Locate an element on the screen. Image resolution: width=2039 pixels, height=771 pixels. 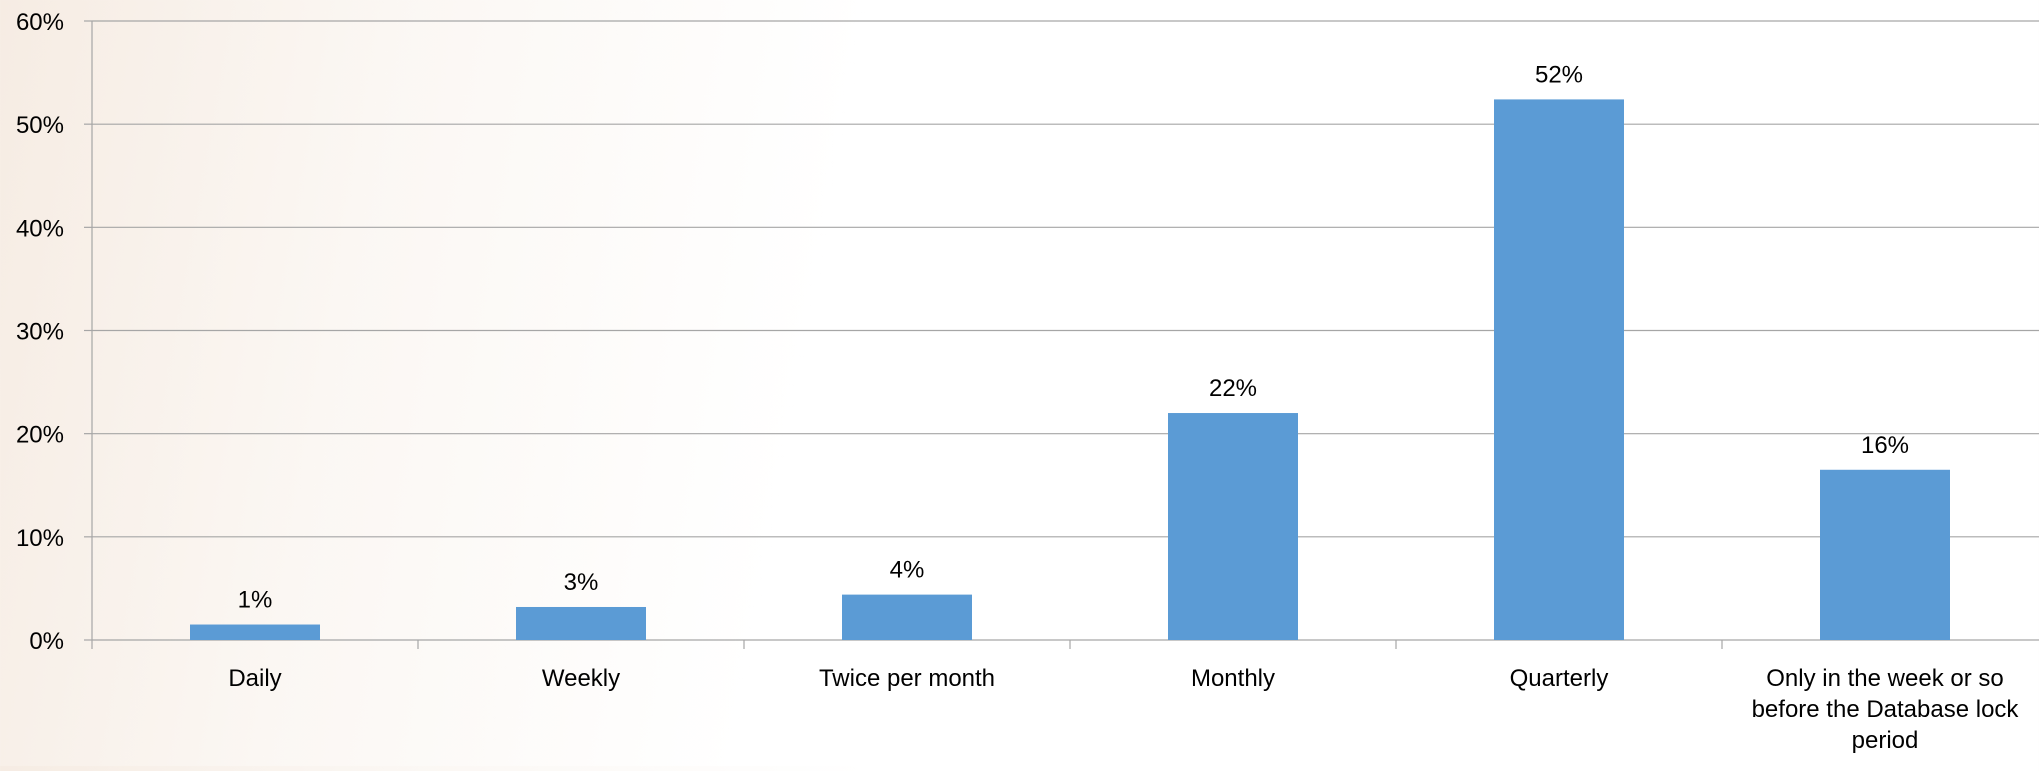
x-category-label: Weekly is located at coordinates (581, 678).